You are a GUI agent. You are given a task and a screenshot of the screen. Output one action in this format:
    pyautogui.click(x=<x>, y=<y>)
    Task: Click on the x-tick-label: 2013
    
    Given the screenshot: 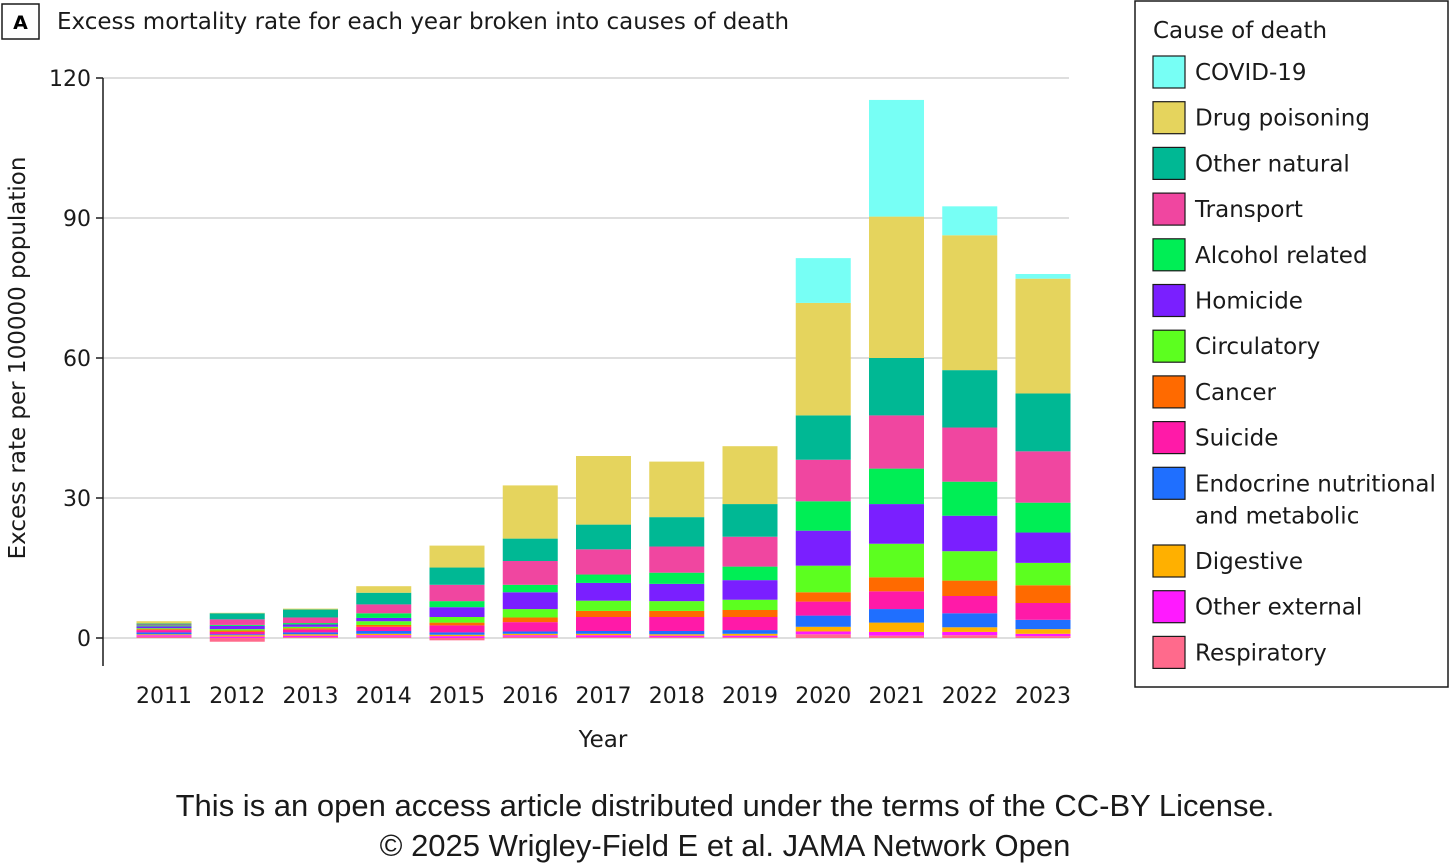 What is the action you would take?
    pyautogui.click(x=311, y=696)
    